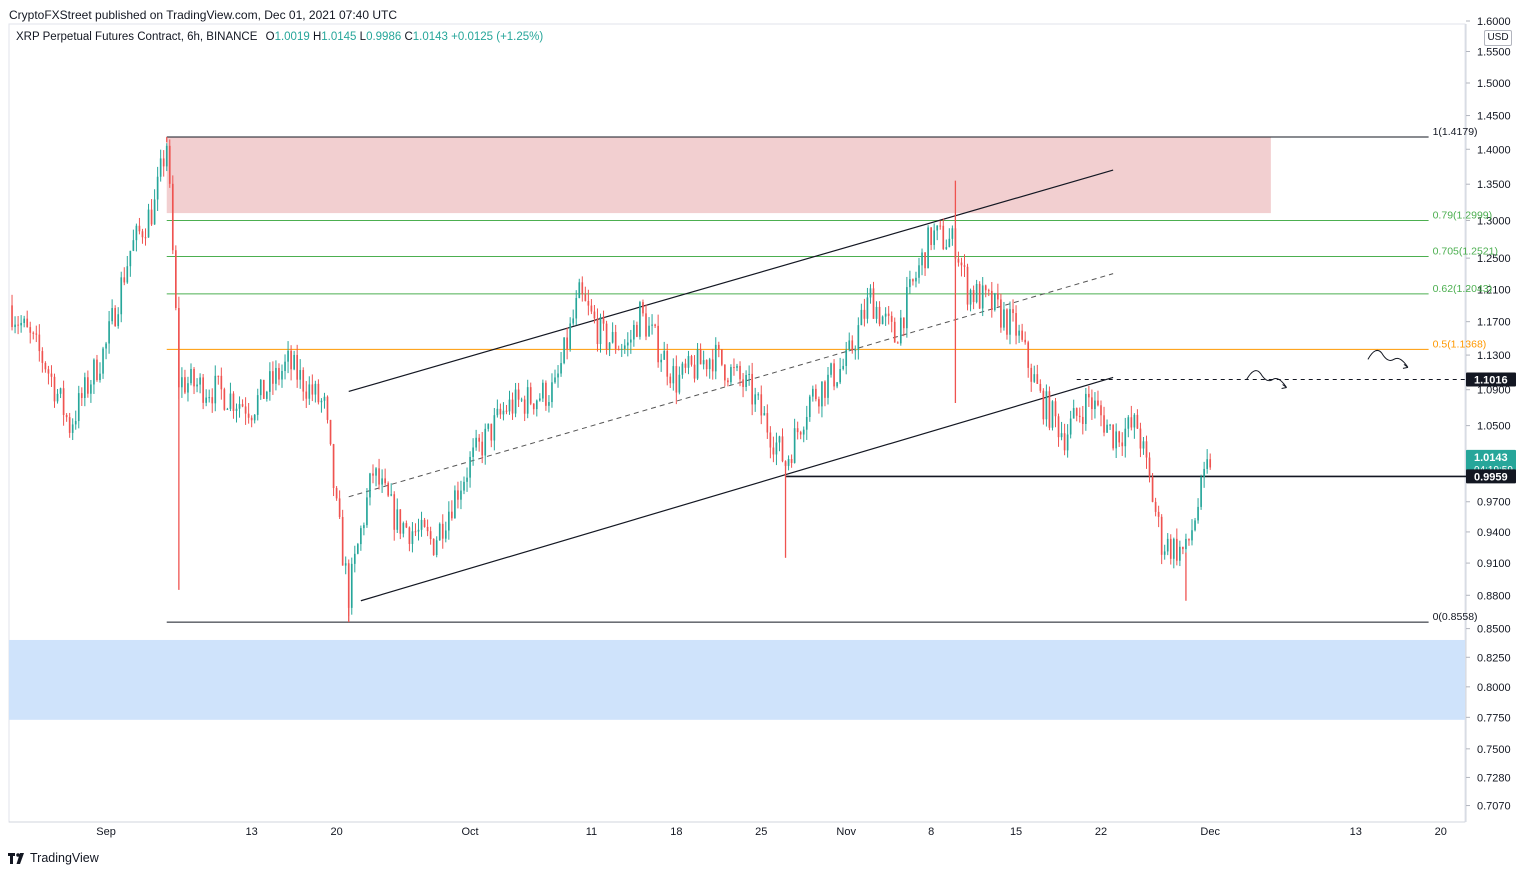  What do you see at coordinates (497, 37) in the screenshot?
I see `change-value: +0.0125 (+1.25%)` at bounding box center [497, 37].